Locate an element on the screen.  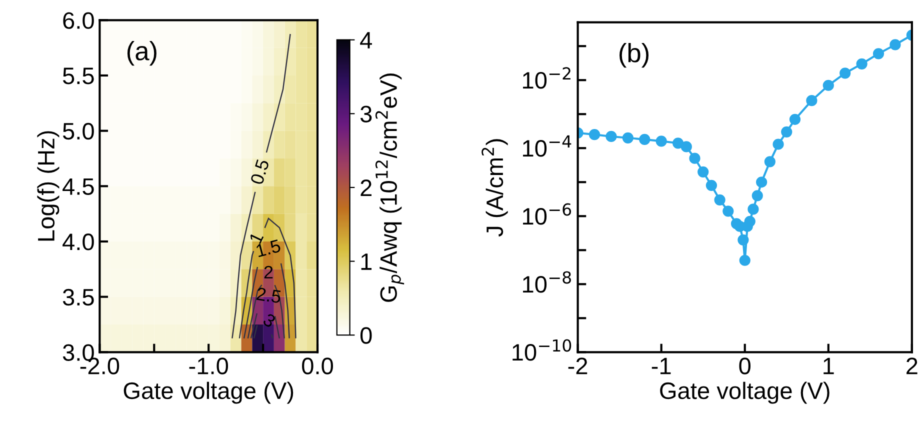
color-bar-label: 3 is located at coordinates (366, 114).